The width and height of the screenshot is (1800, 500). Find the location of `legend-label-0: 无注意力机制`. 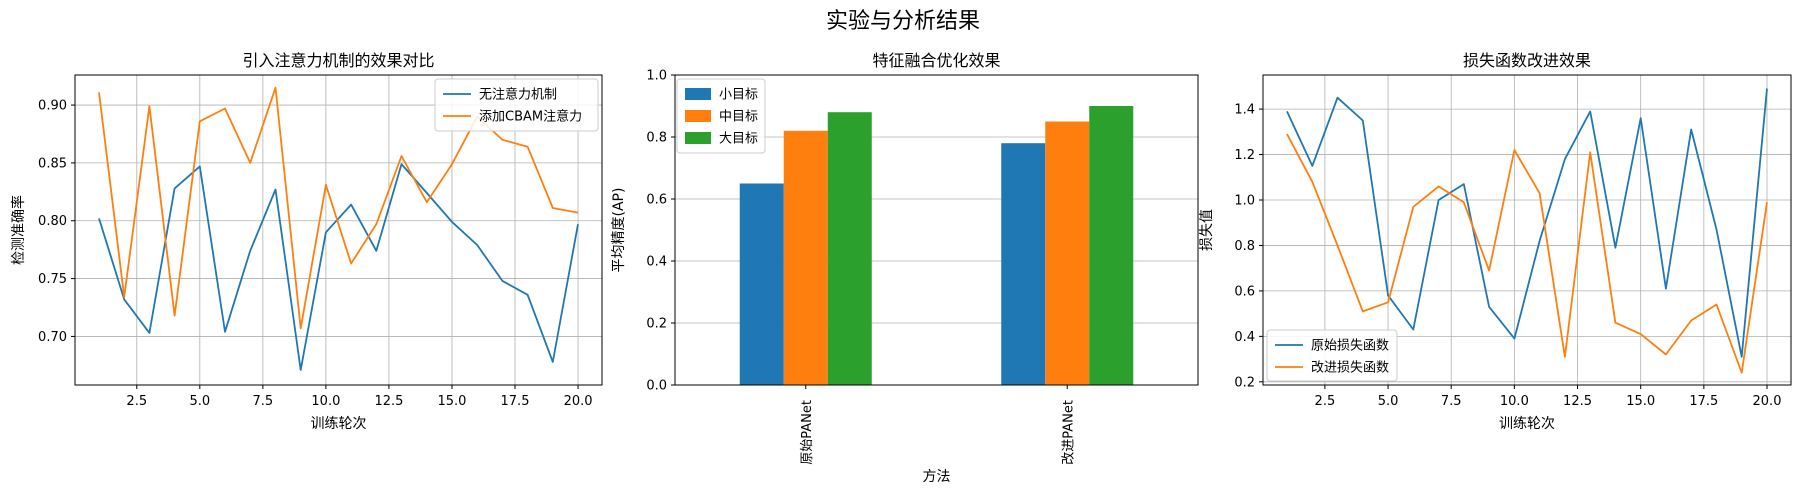

legend-label-0: 无注意力机制 is located at coordinates (518, 95).